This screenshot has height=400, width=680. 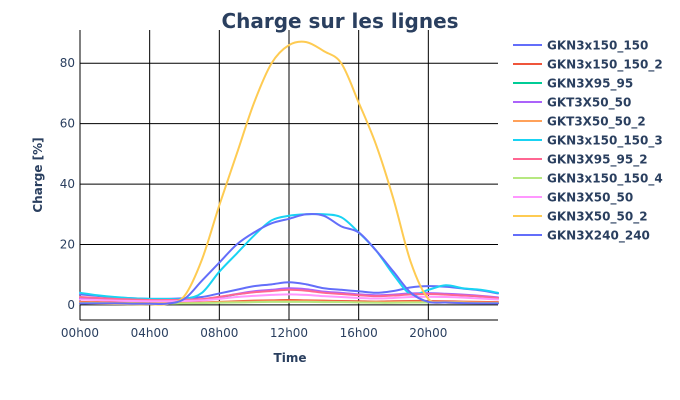 I want to click on legend-item: GKT3X50_50_2, so click(x=579, y=122).